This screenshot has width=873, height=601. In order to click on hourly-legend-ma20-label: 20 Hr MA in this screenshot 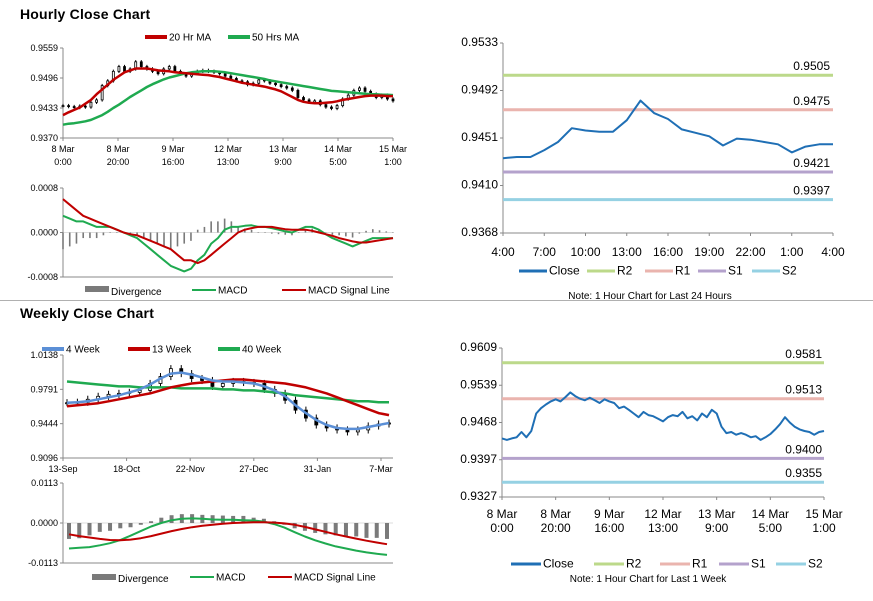, I will do `click(190, 38)`.